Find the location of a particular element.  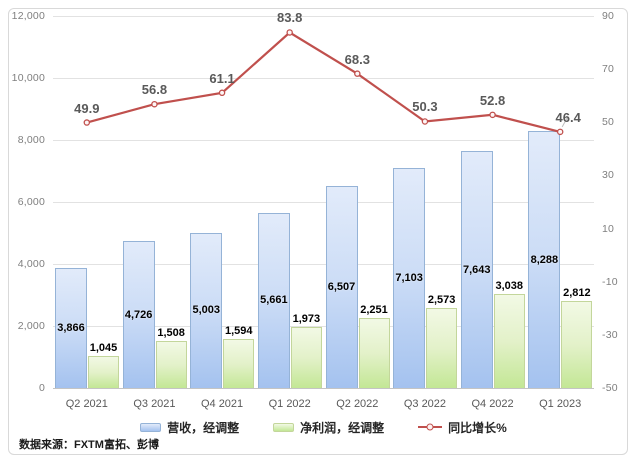

profit-bar-value-label: 2,812 is located at coordinates (577, 292).